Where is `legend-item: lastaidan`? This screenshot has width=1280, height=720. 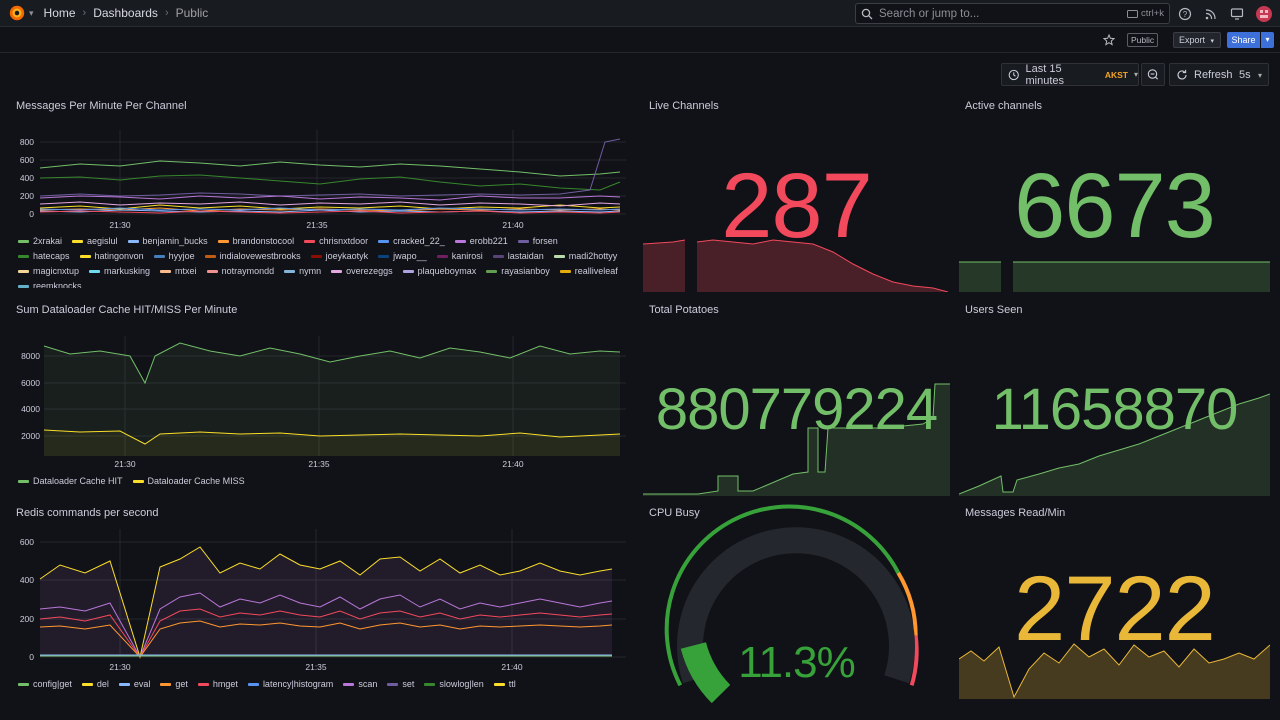 legend-item: lastaidan is located at coordinates (518, 256).